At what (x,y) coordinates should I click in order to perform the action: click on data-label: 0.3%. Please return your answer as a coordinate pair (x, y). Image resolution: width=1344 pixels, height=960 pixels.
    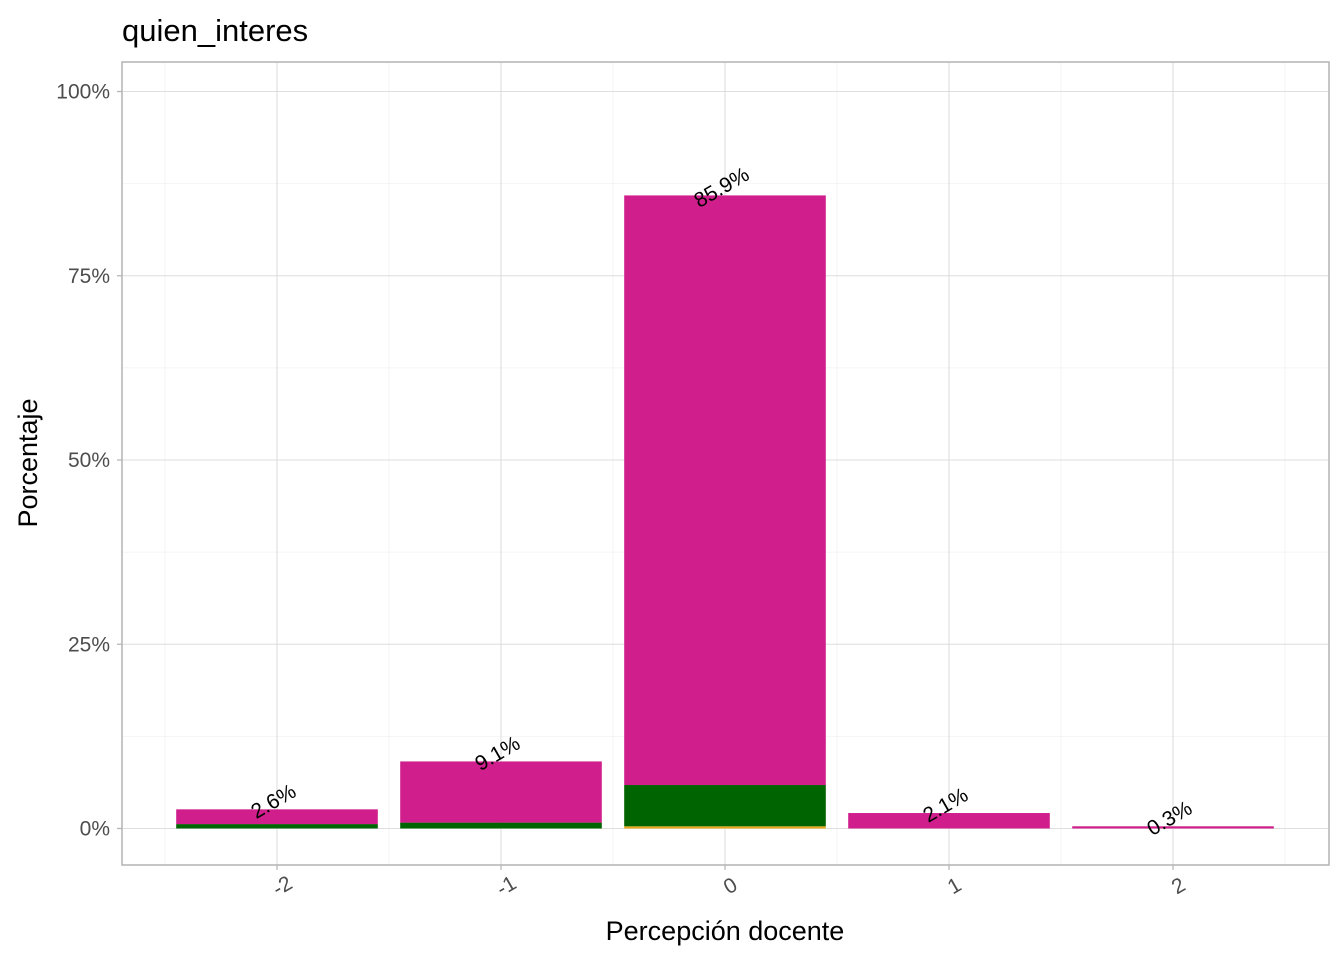
    Looking at the image, I should click on (1169, 819).